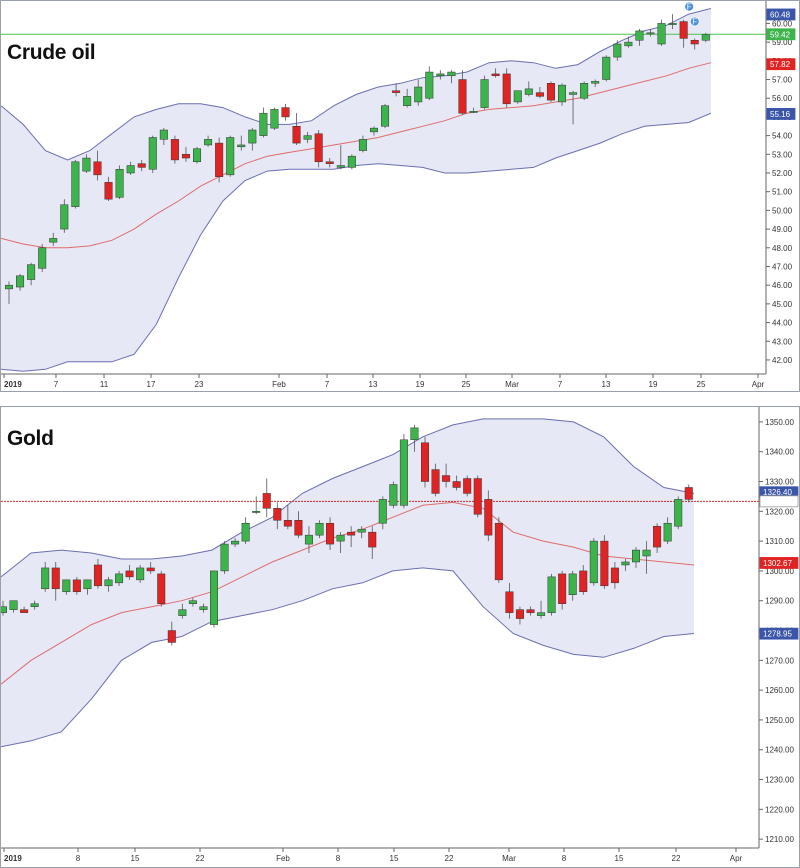 This screenshot has width=800, height=868. What do you see at coordinates (782, 42) in the screenshot?
I see `oil-y-tick-label: 59.00` at bounding box center [782, 42].